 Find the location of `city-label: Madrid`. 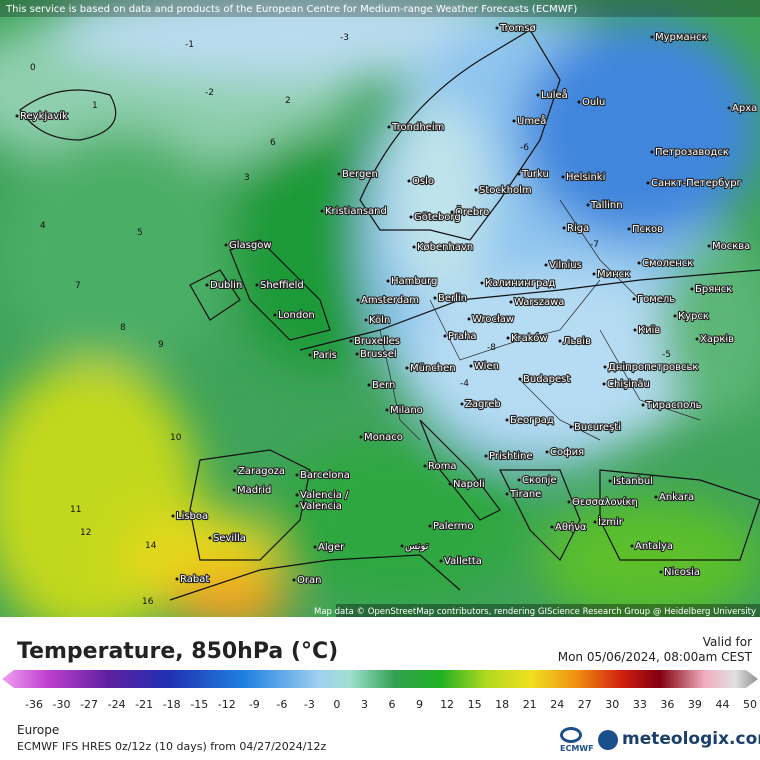

city-label: Madrid is located at coordinates (254, 490).